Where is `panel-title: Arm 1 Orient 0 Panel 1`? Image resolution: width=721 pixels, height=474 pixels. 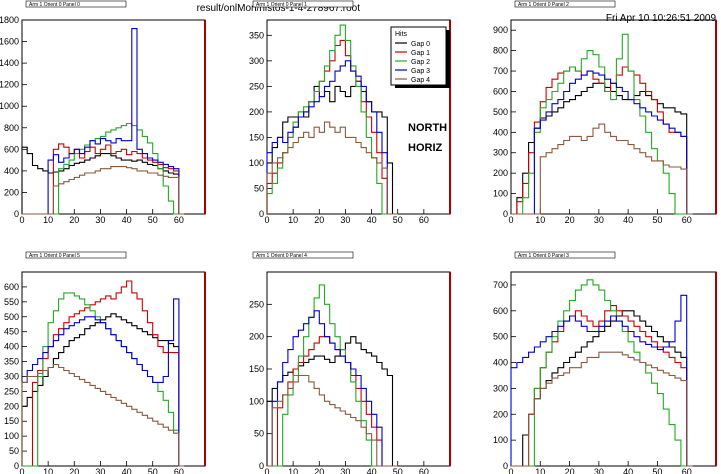 panel-title: Arm 1 Orient 0 Panel 1 is located at coordinates (281, 5).